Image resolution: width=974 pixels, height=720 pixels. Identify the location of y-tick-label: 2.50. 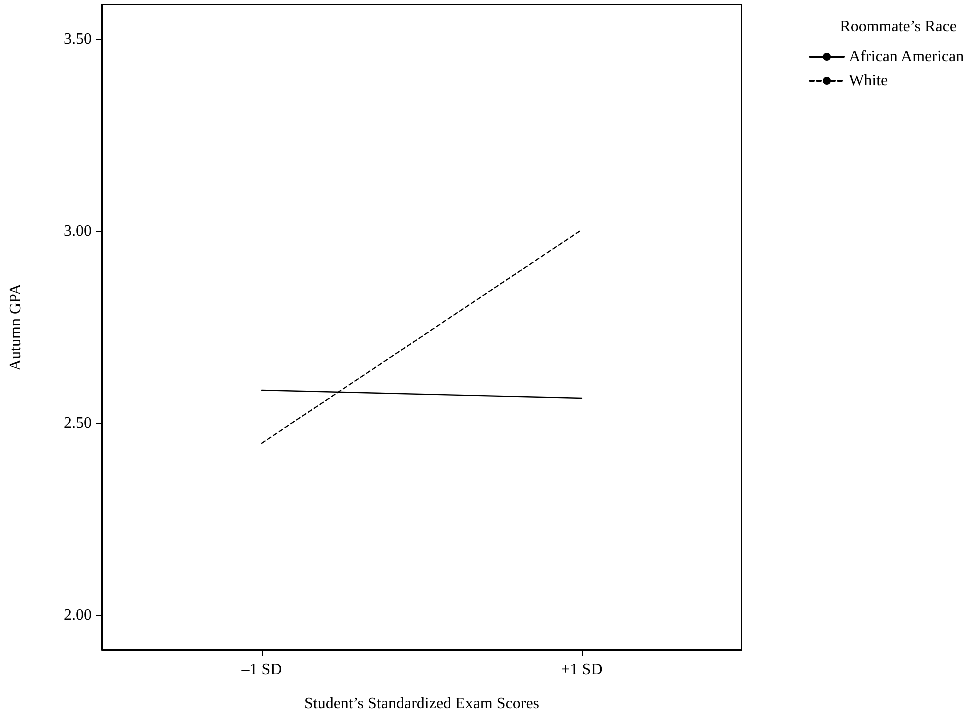
(78, 423).